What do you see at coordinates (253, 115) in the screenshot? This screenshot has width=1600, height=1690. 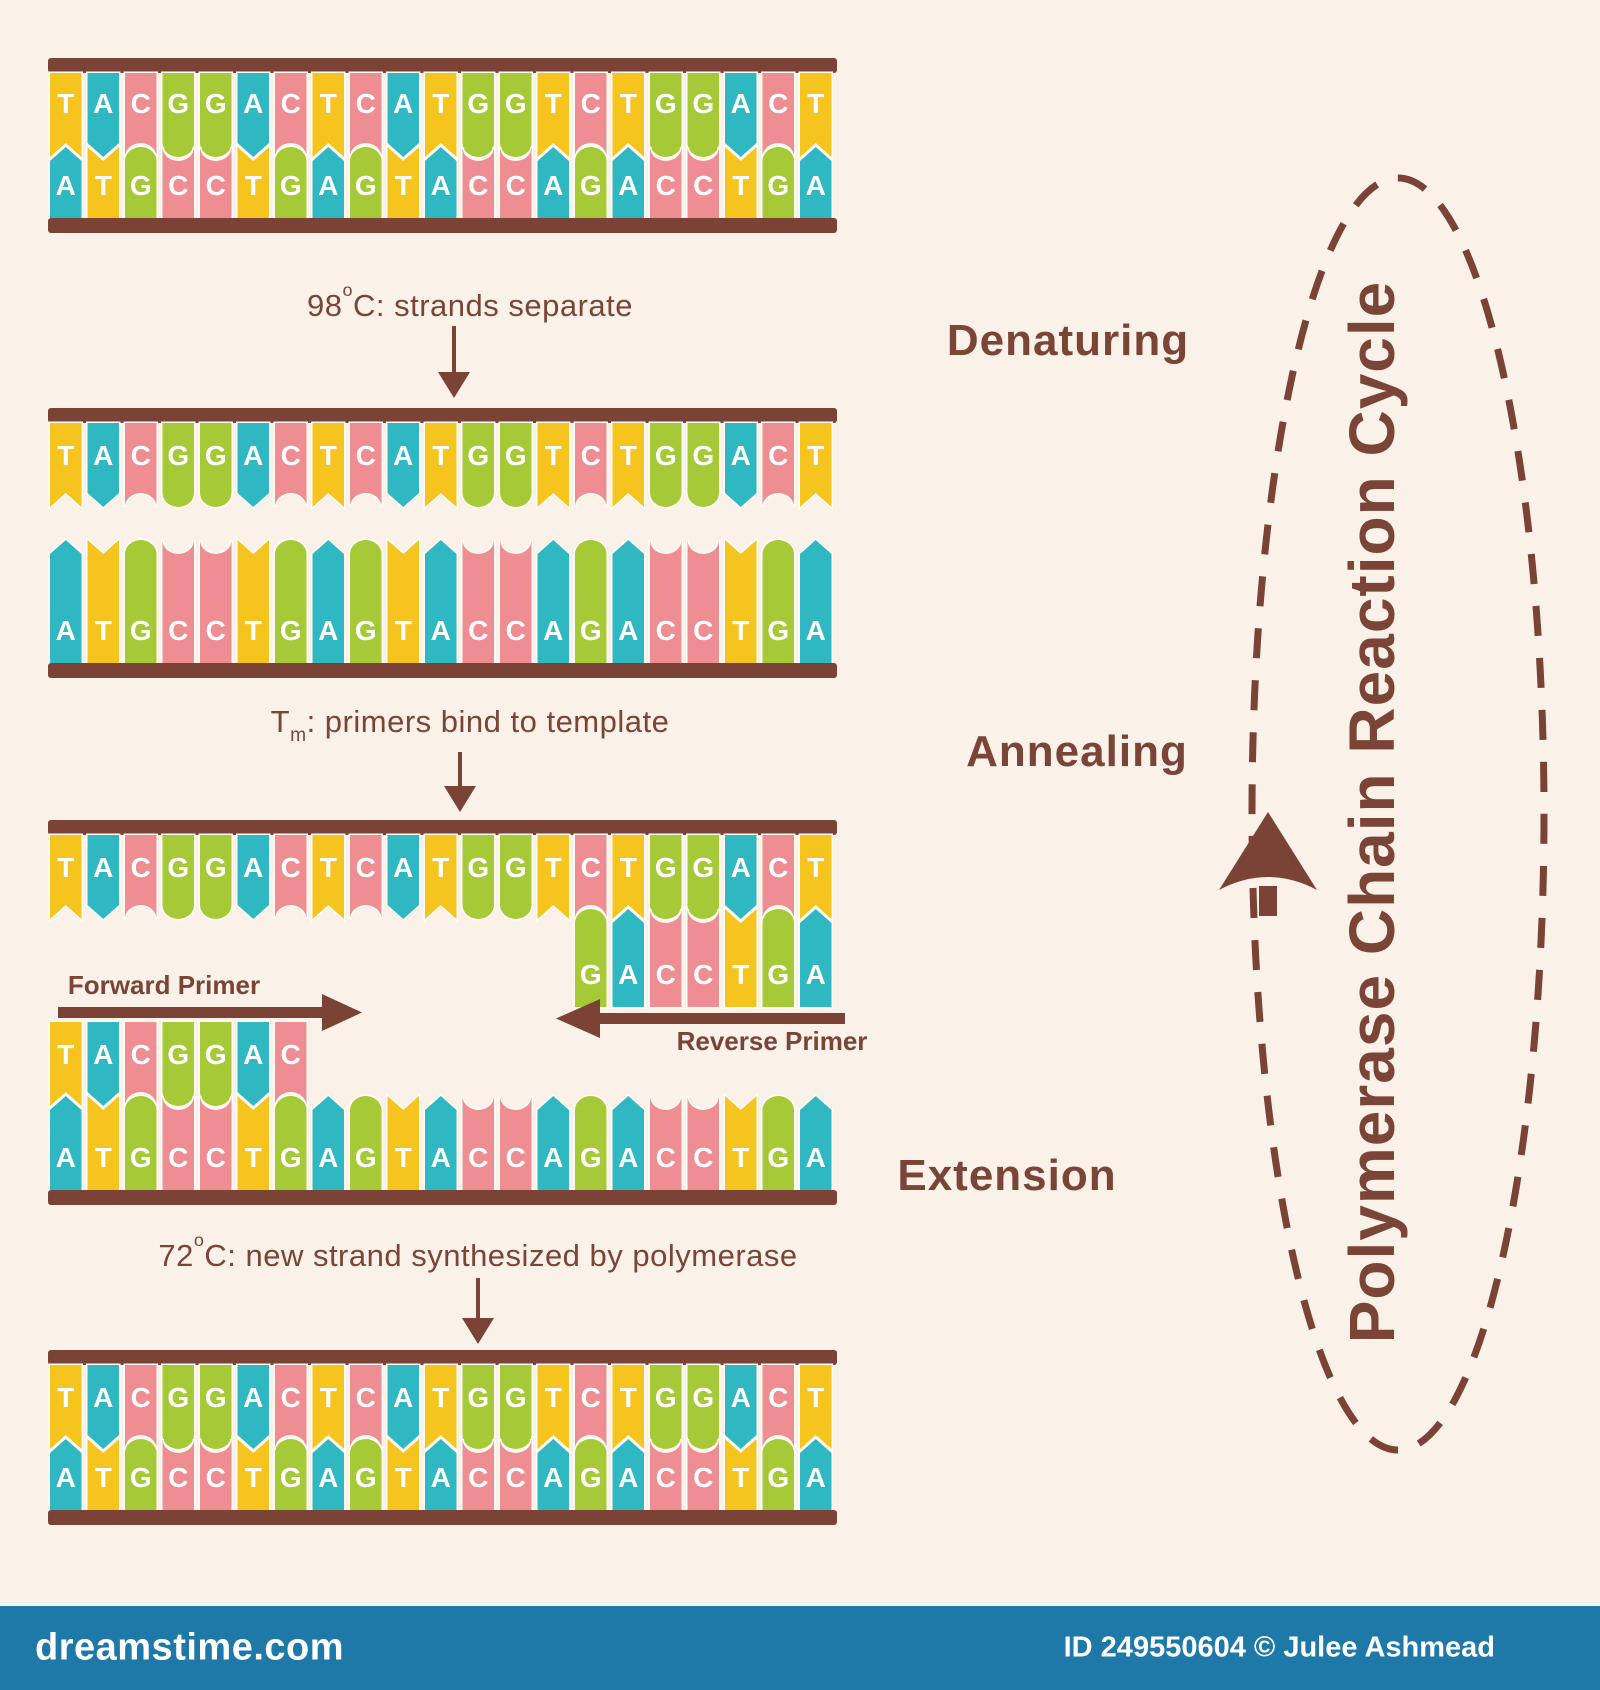 I see `duplex1-top-strand-base-A` at bounding box center [253, 115].